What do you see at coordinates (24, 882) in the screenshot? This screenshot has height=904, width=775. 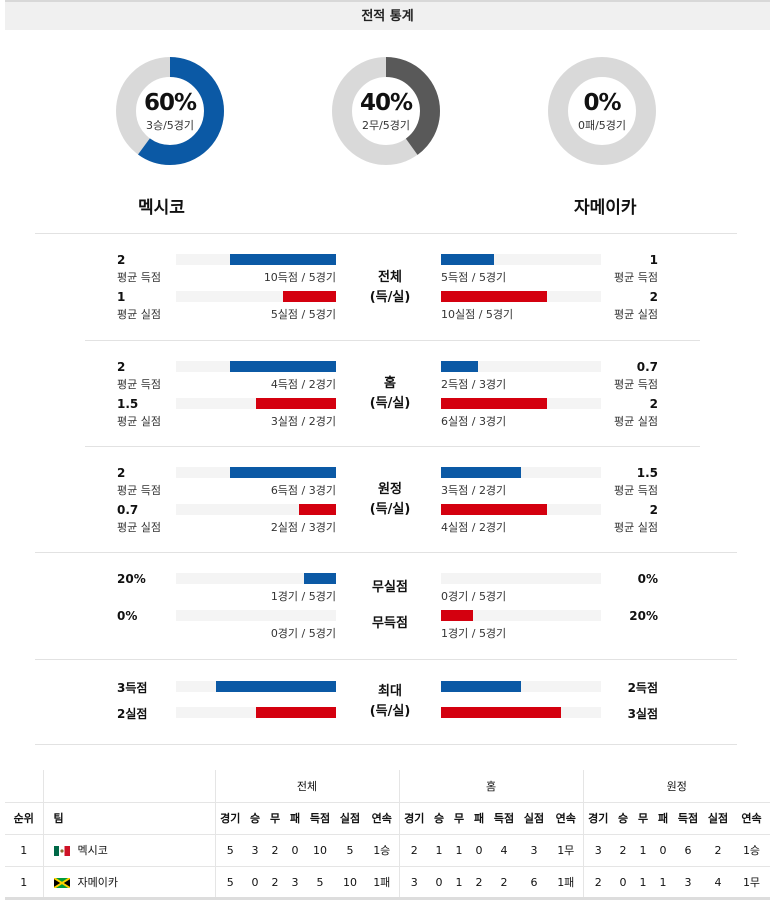 I see `rank-cell: 1` at bounding box center [24, 882].